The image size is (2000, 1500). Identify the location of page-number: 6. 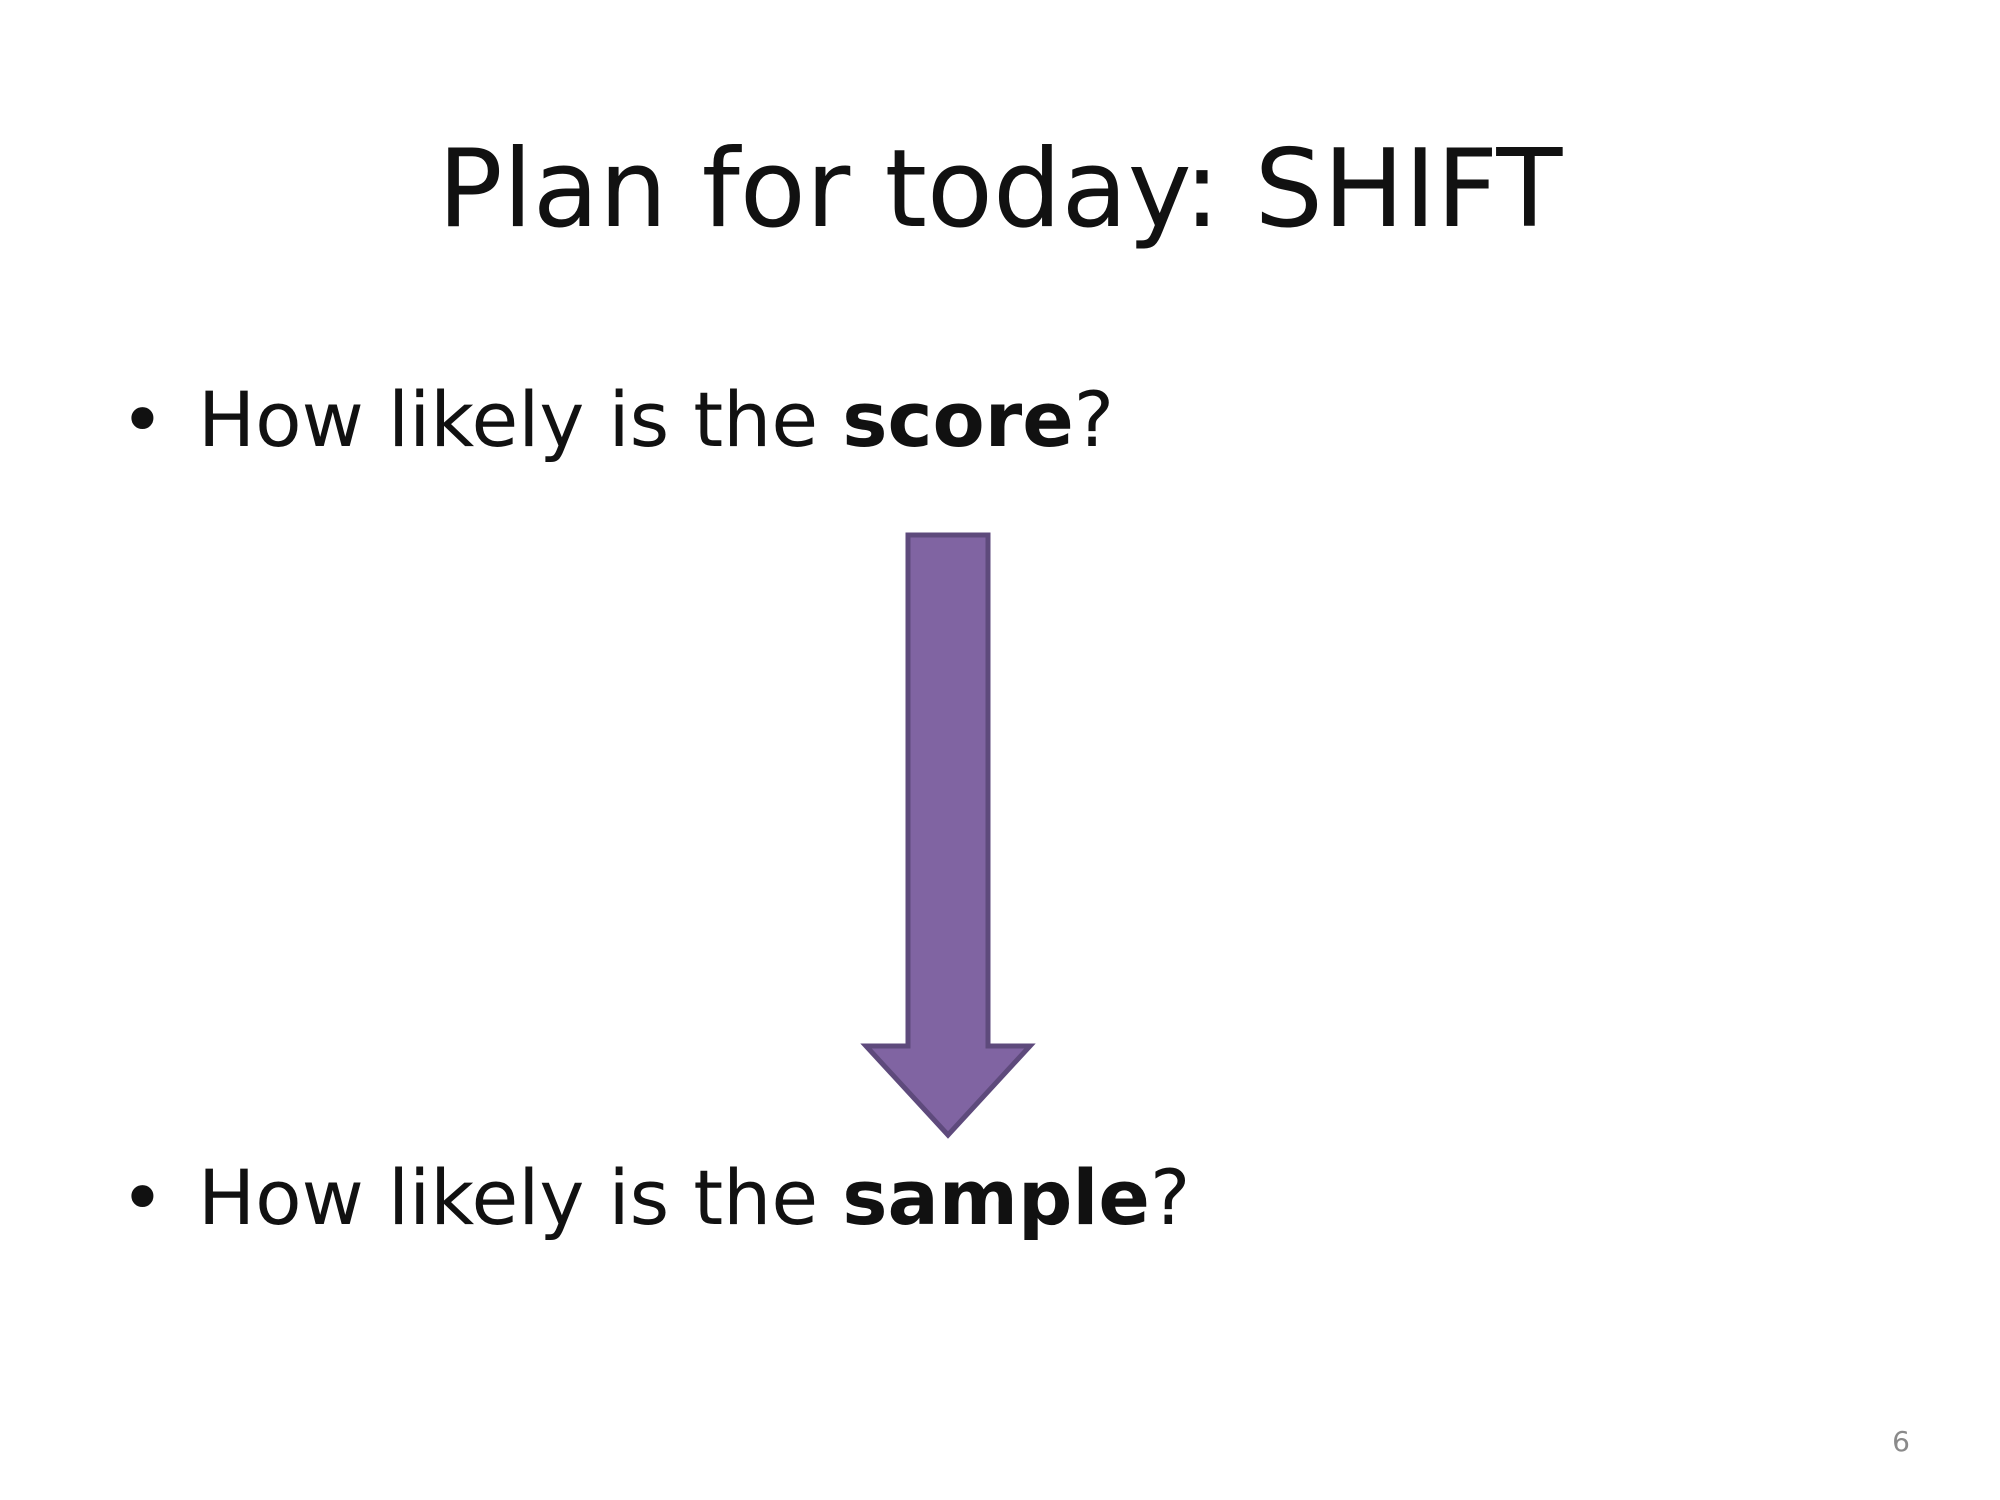
(1901, 1441).